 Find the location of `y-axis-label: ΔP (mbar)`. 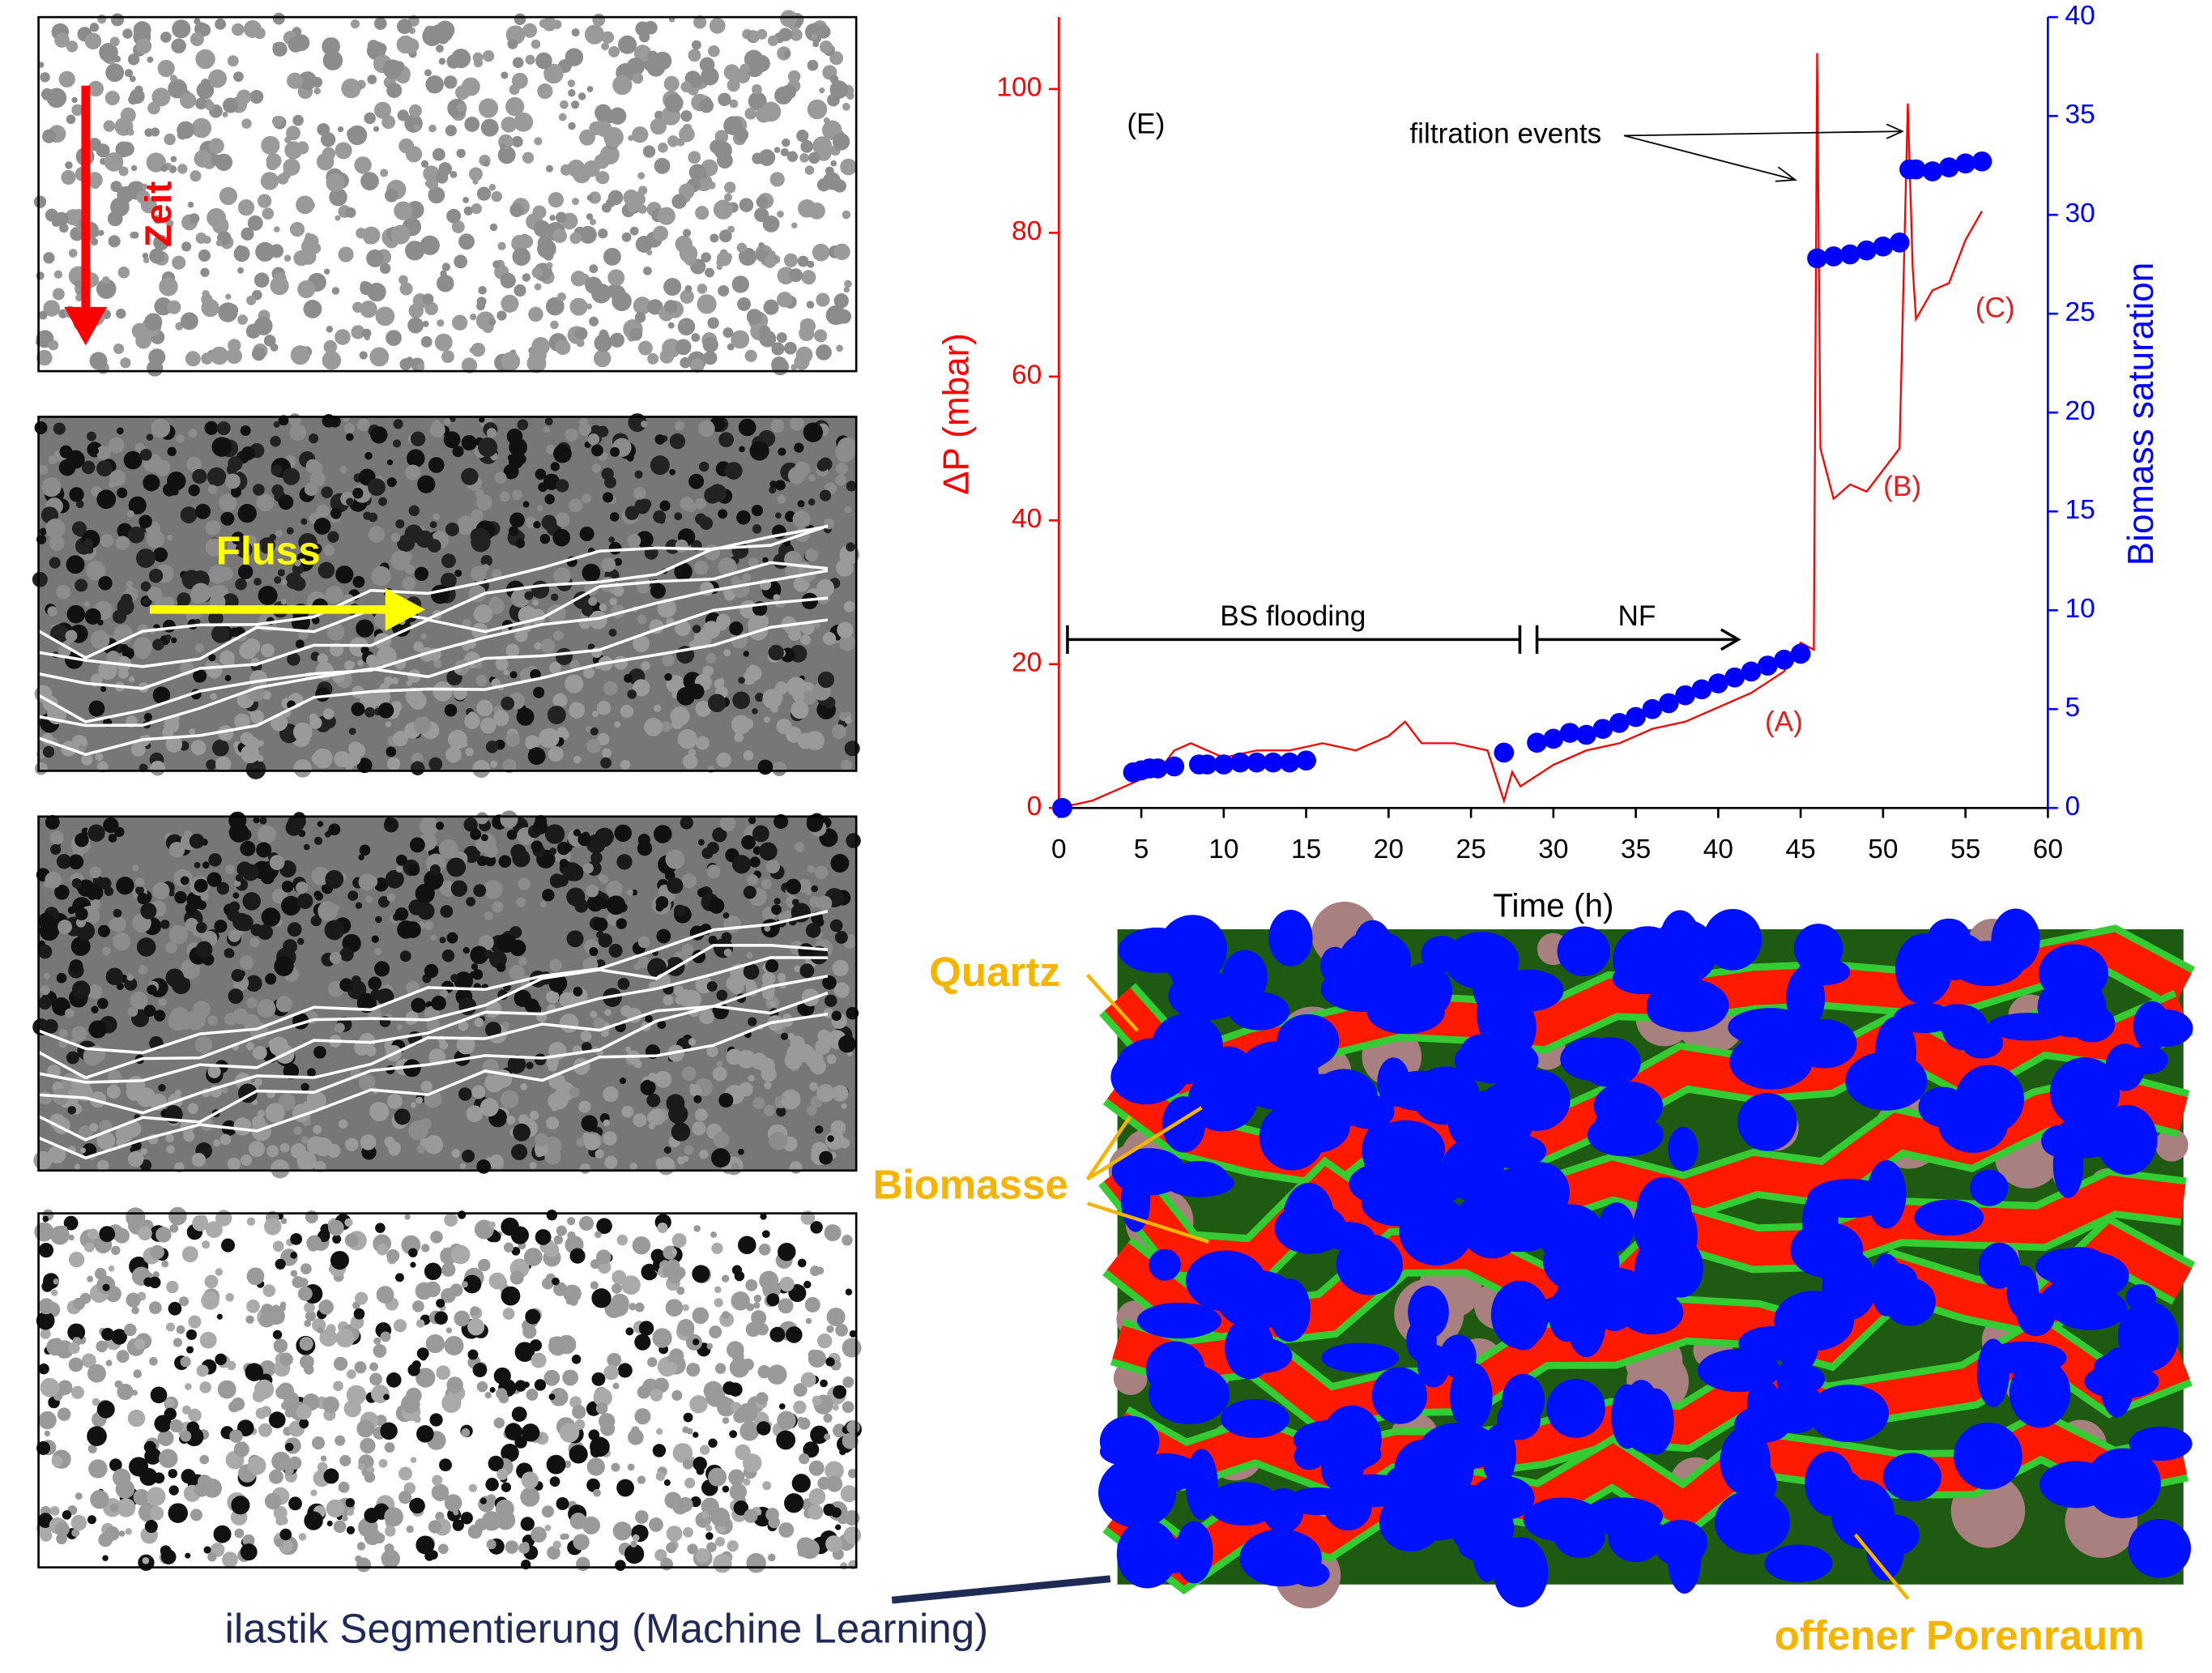

y-axis-label: ΔP (mbar) is located at coordinates (957, 414).